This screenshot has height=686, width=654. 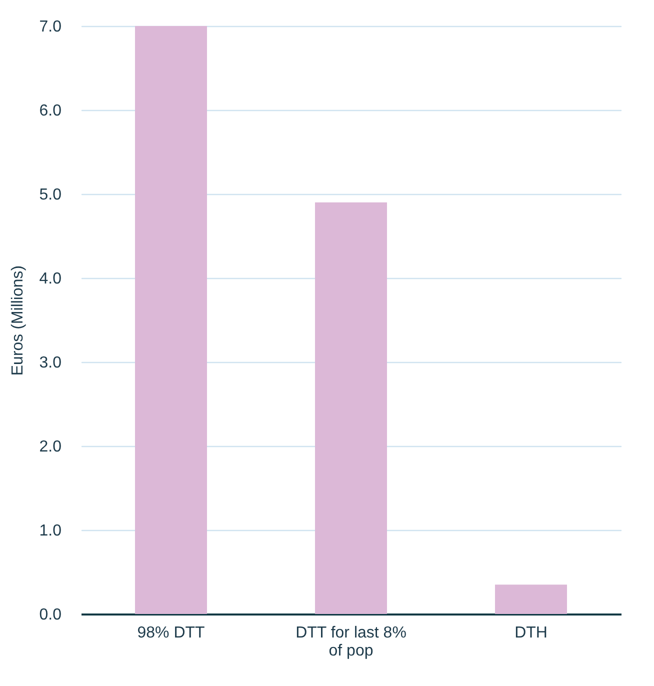 What do you see at coordinates (50, 279) in the screenshot?
I see `y-tick-label: 4.0` at bounding box center [50, 279].